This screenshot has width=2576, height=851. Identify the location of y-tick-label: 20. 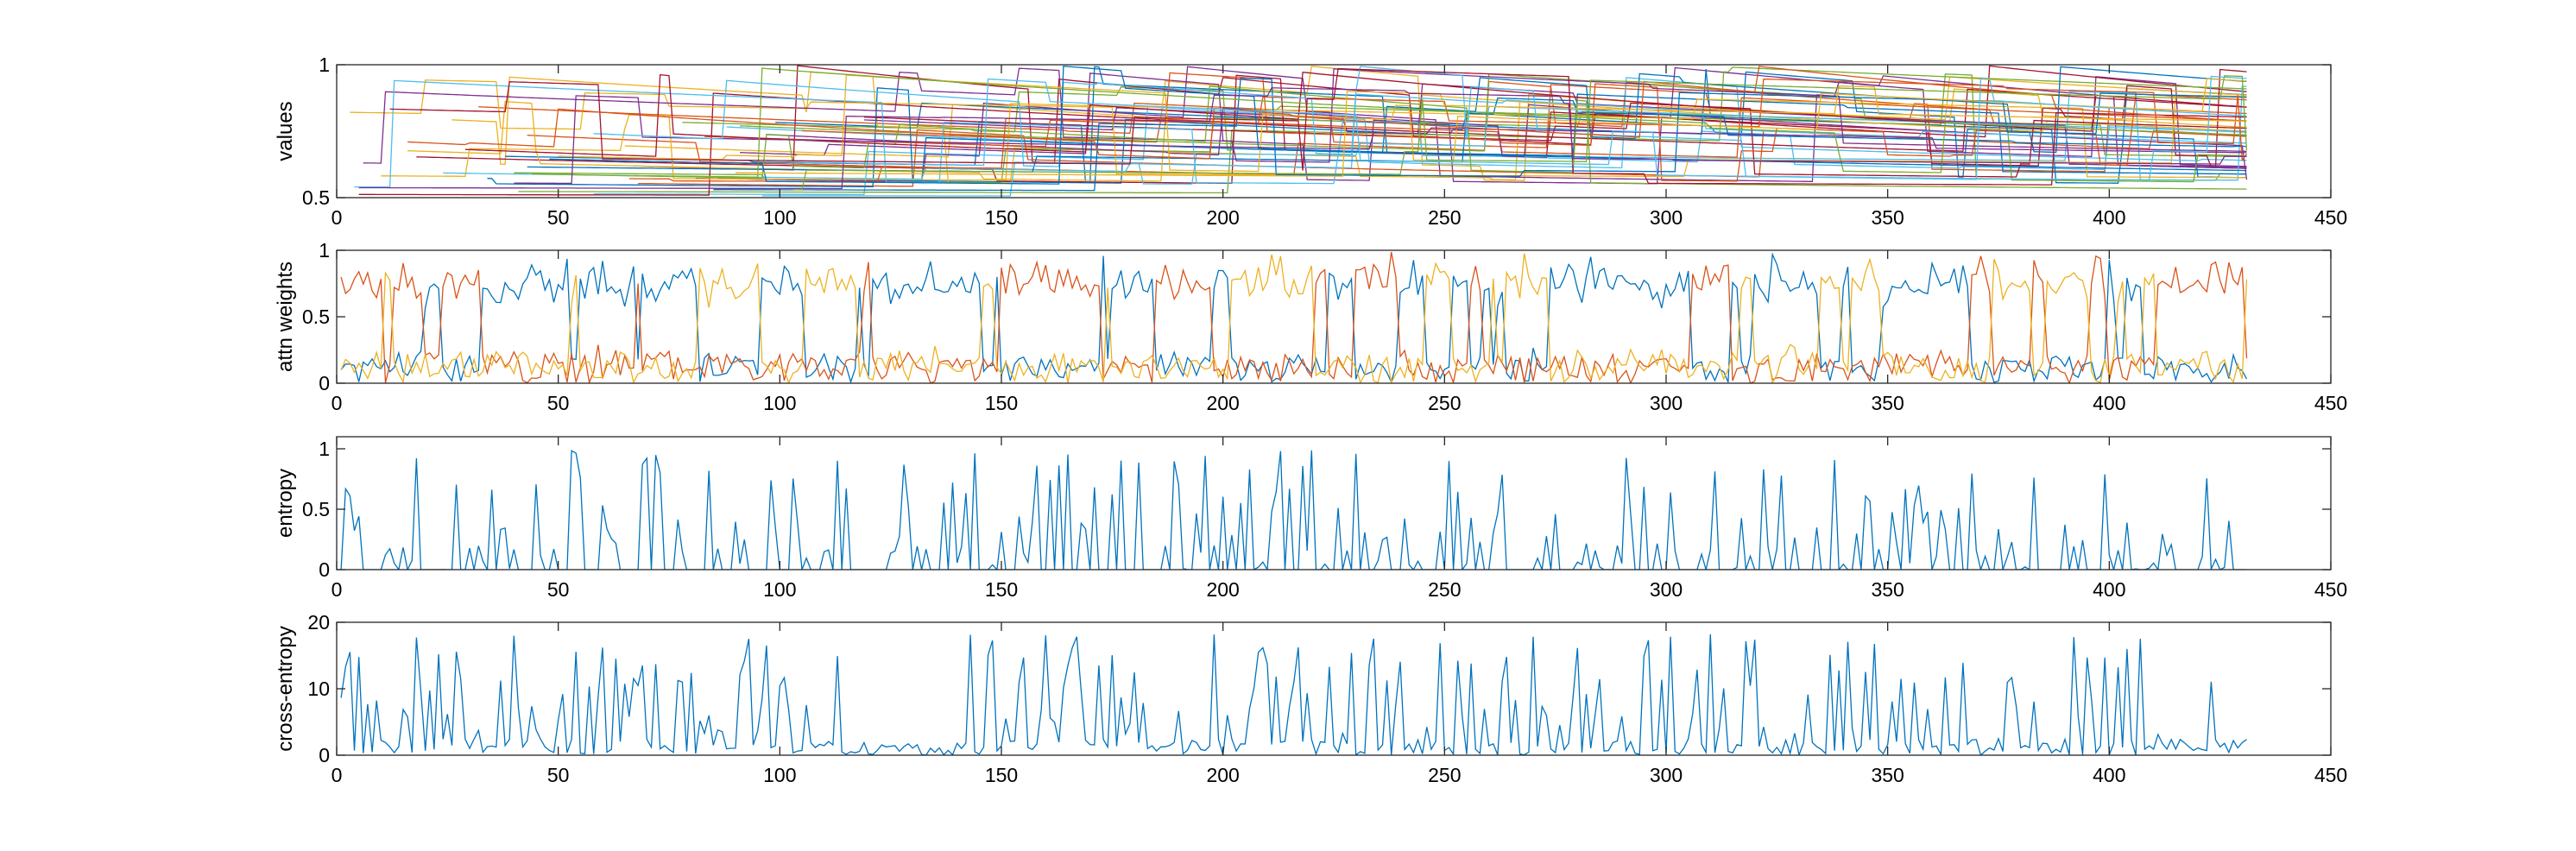
(318, 622).